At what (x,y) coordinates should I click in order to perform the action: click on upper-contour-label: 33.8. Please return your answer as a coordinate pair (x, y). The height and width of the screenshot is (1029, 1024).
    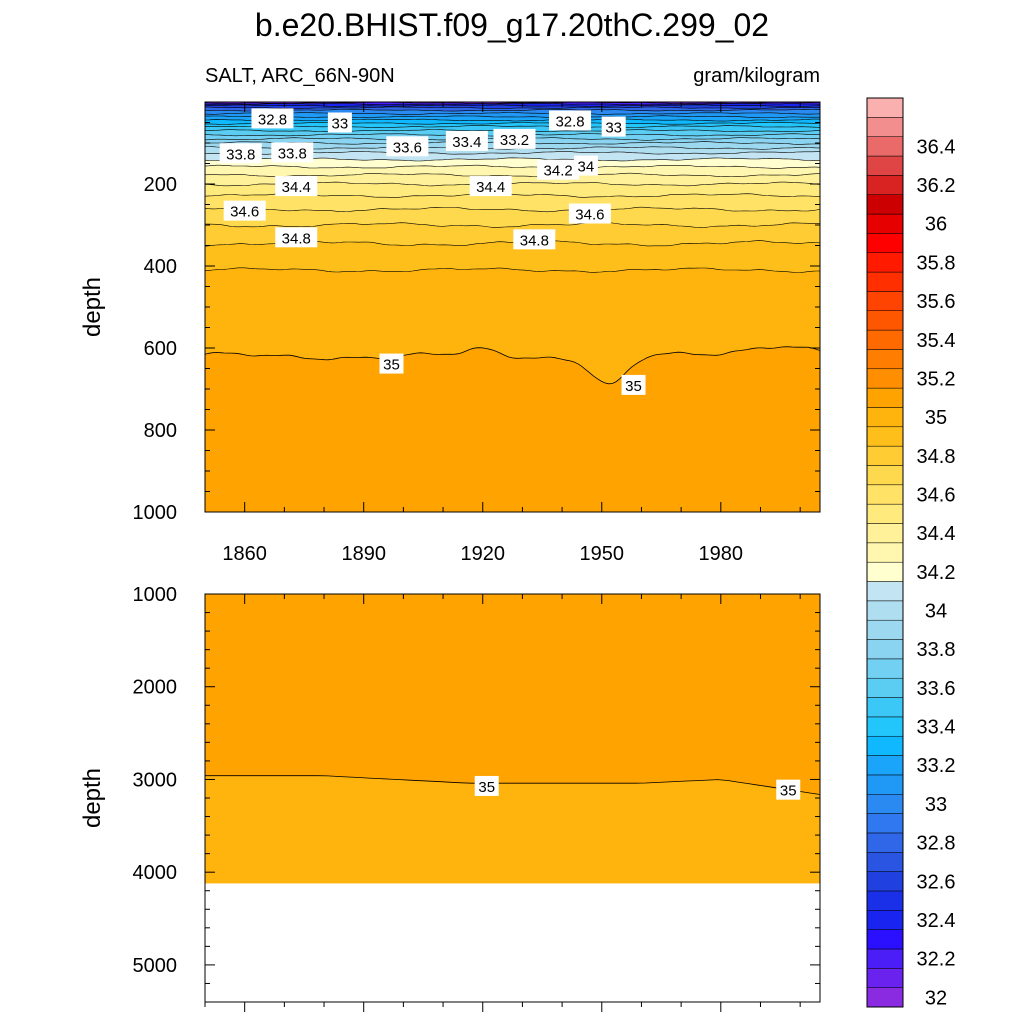
    Looking at the image, I should click on (292, 152).